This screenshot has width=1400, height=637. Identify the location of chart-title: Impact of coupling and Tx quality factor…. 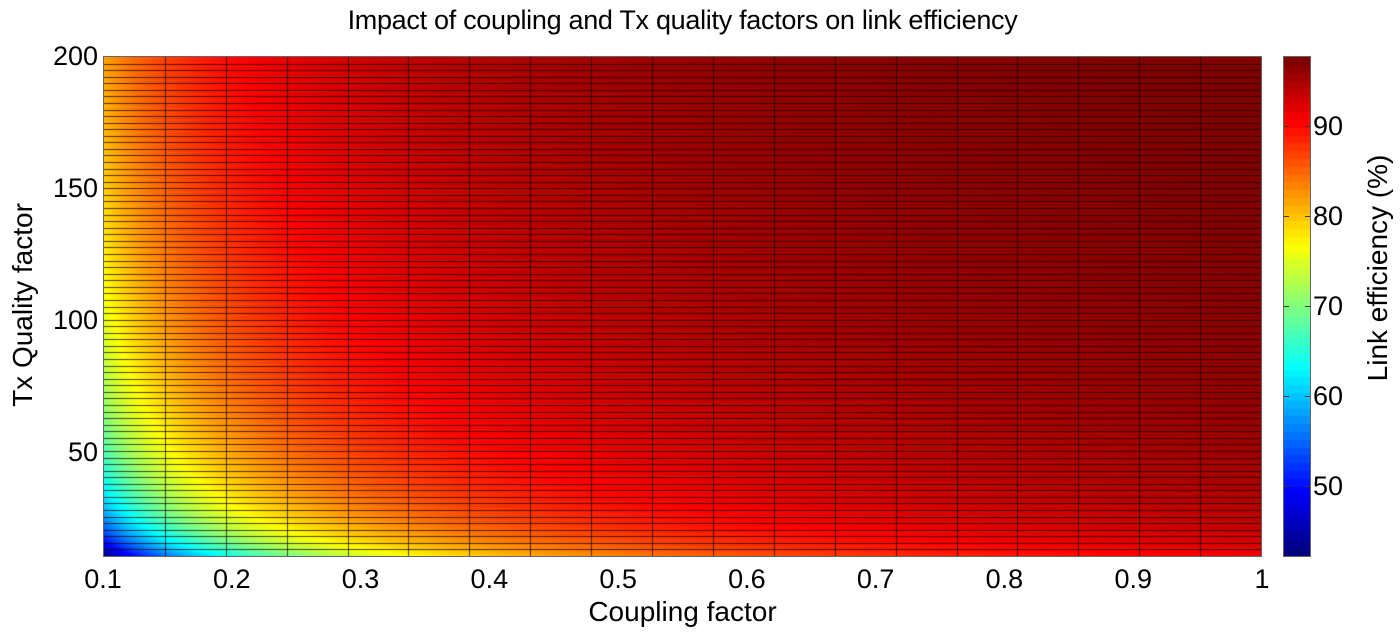
(682, 20).